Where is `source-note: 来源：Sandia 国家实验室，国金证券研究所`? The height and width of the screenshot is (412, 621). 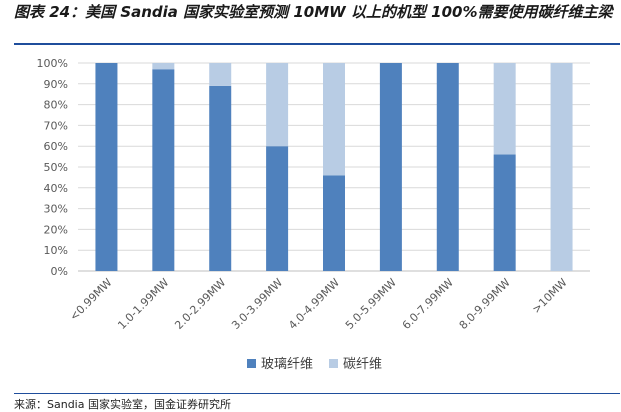 source-note: 来源：Sandia 国家实验室，国金证券研究所 is located at coordinates (122, 404).